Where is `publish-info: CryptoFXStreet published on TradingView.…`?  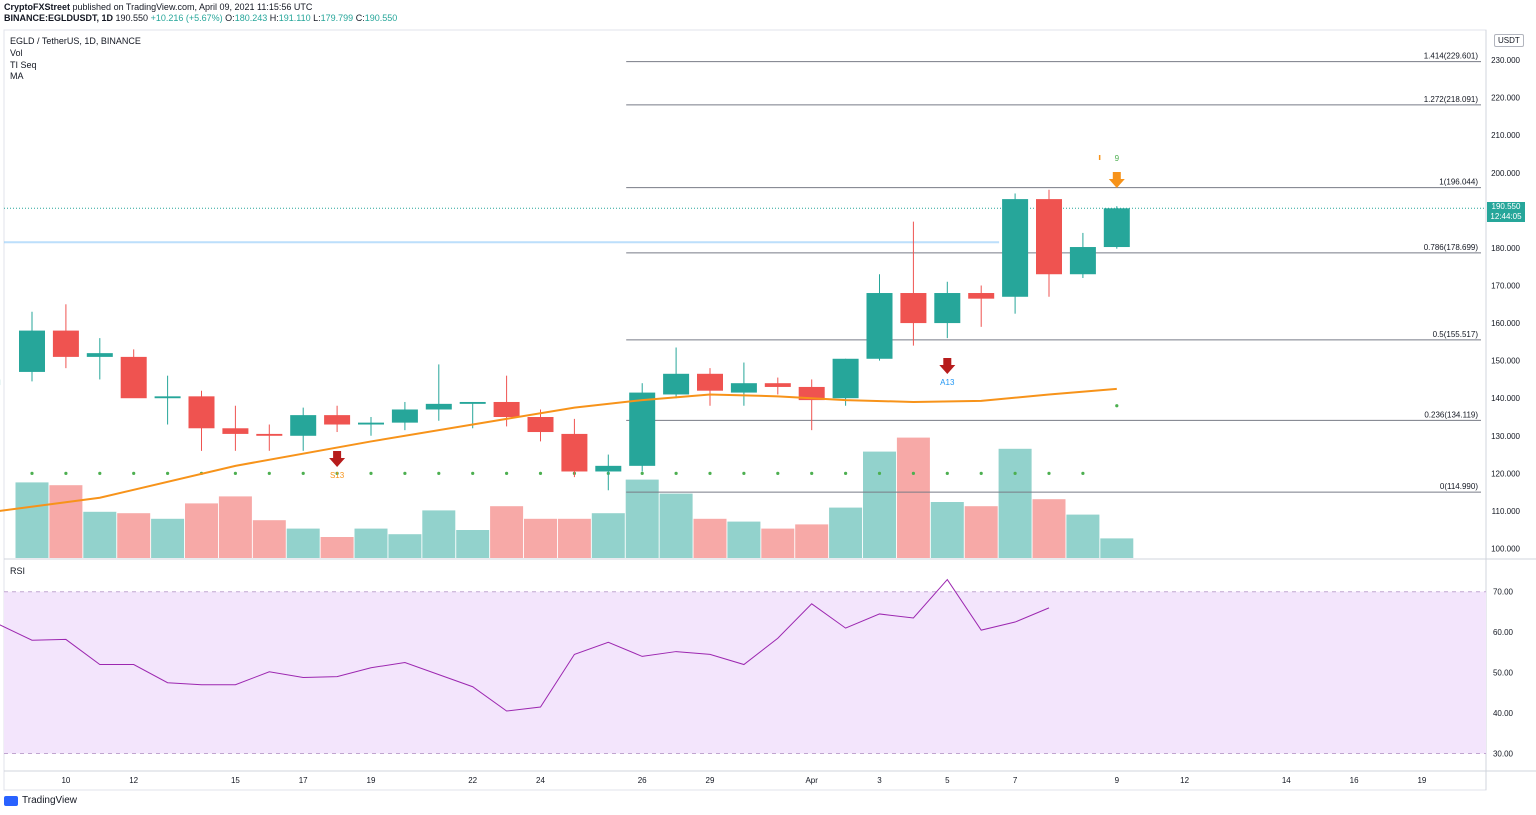
publish-info: CryptoFXStreet published on TradingView.… is located at coordinates (158, 7).